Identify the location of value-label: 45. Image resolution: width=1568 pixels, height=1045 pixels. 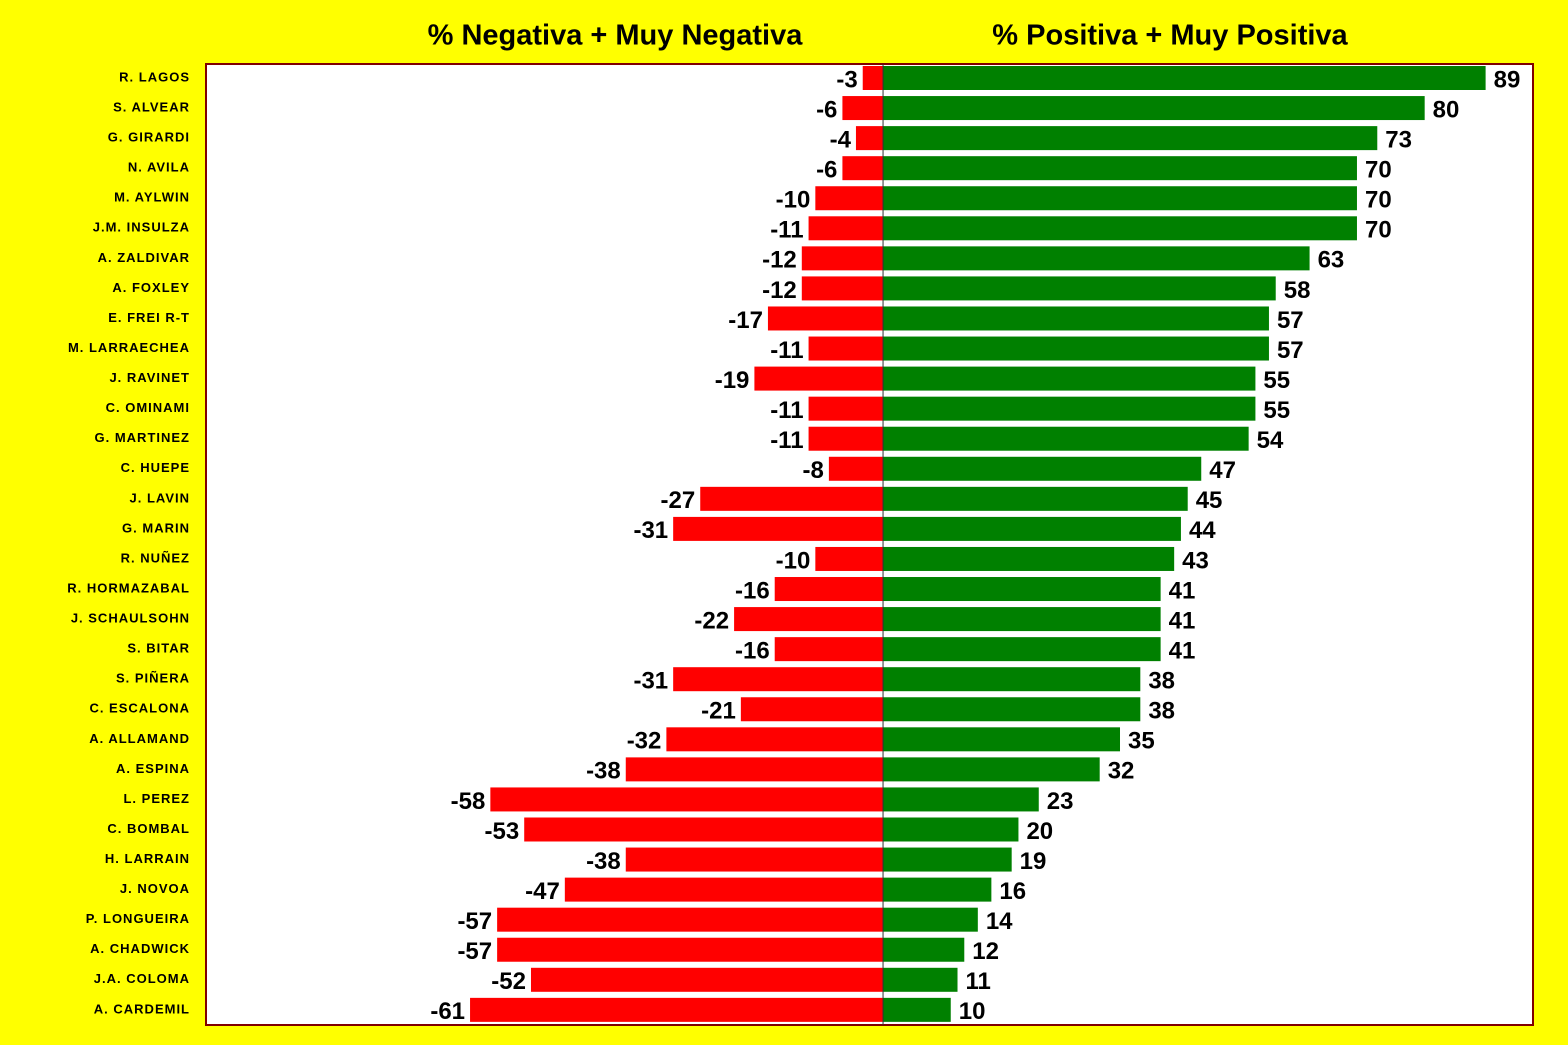
(1209, 500).